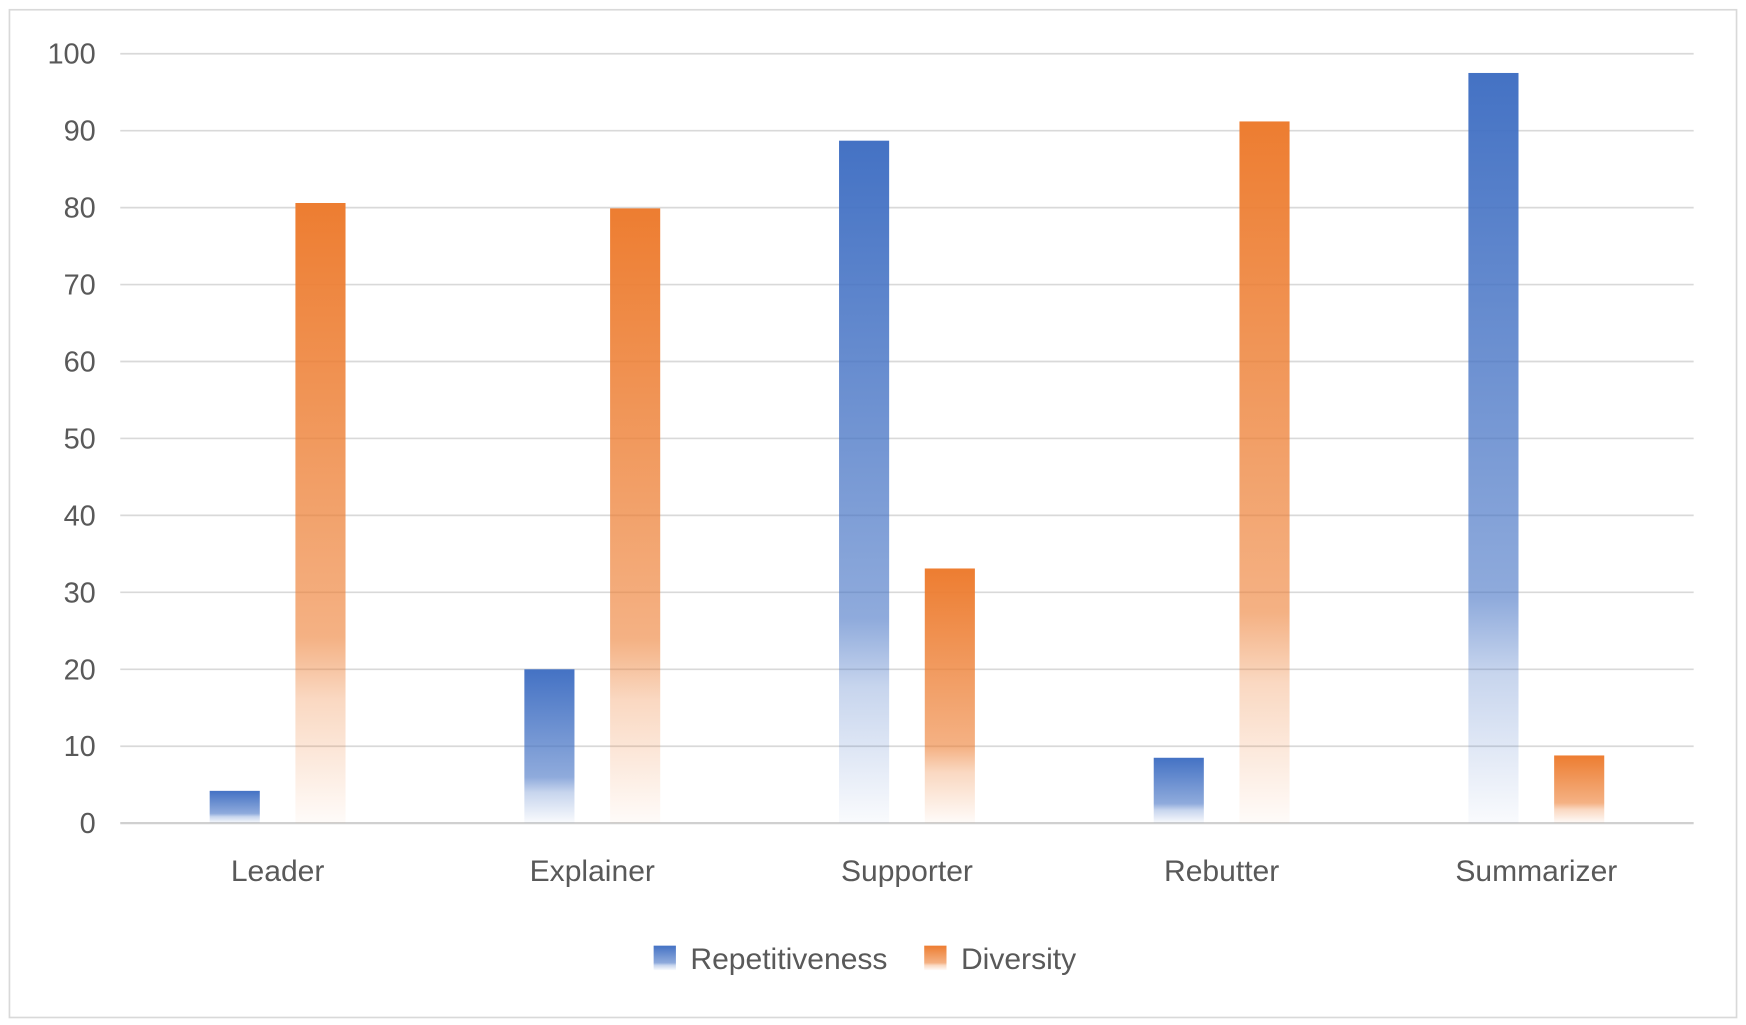 The height and width of the screenshot is (1025, 1746). I want to click on y-tick-label: 0, so click(88, 824).